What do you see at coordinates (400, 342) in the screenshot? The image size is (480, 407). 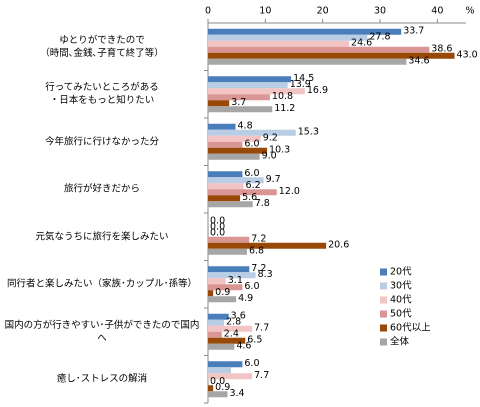 I see `legend-label: 全体` at bounding box center [400, 342].